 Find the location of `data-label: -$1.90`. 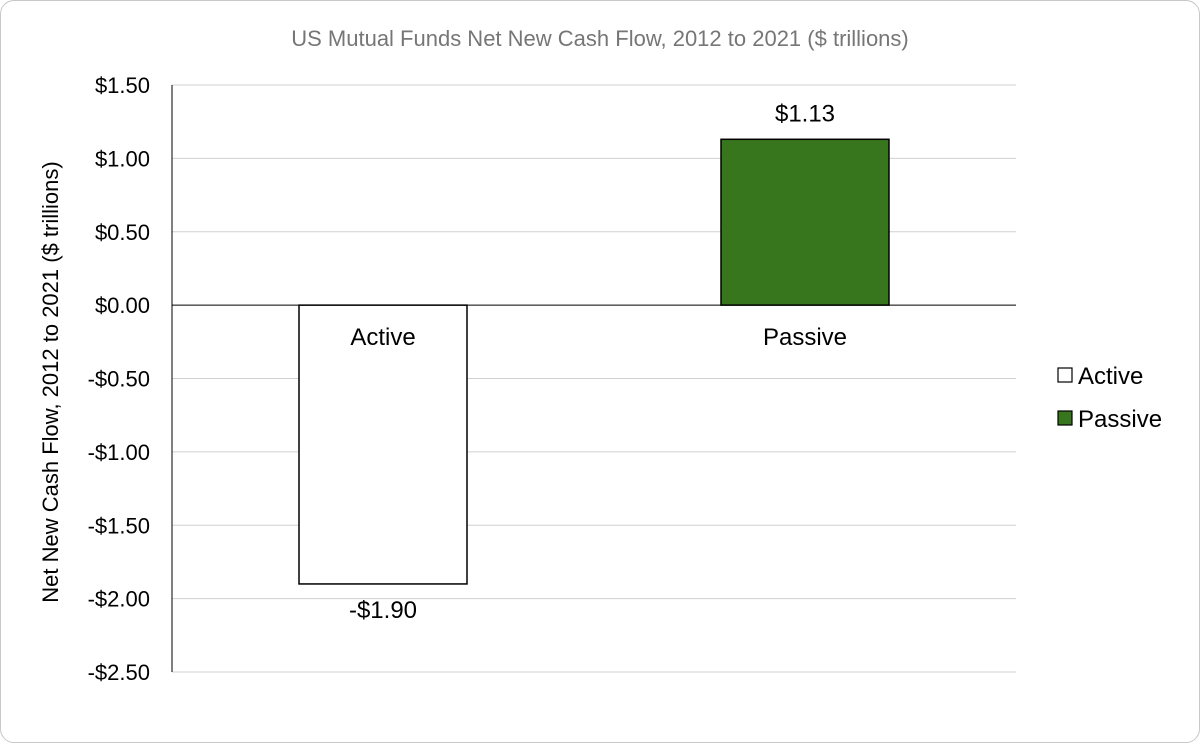

data-label: -$1.90 is located at coordinates (383, 610).